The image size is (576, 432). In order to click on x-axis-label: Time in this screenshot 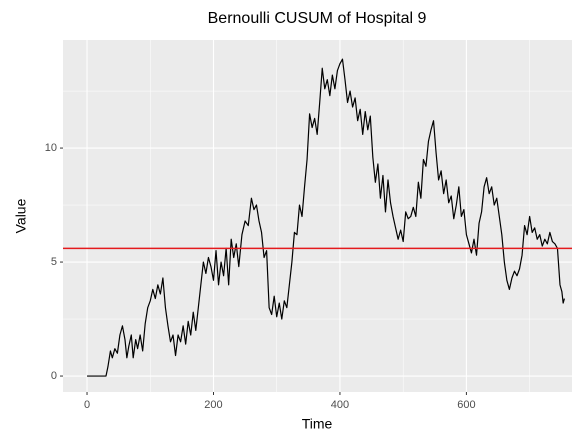, I will do `click(317, 424)`.